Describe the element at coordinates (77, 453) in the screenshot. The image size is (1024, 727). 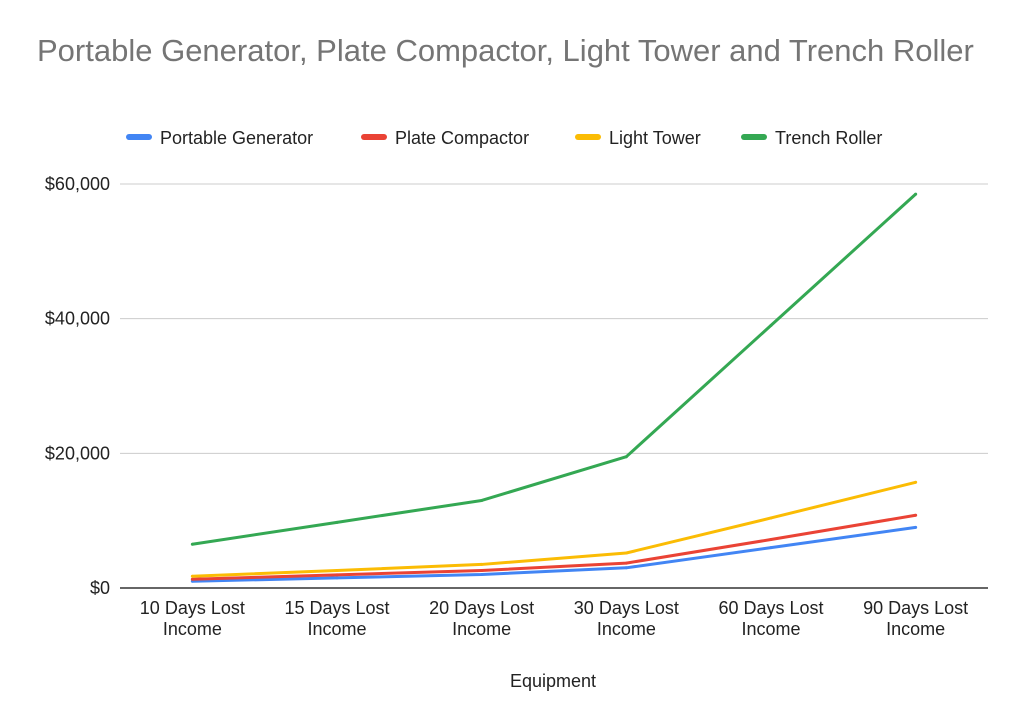
I see `y-tick-label: $20,000` at that location.